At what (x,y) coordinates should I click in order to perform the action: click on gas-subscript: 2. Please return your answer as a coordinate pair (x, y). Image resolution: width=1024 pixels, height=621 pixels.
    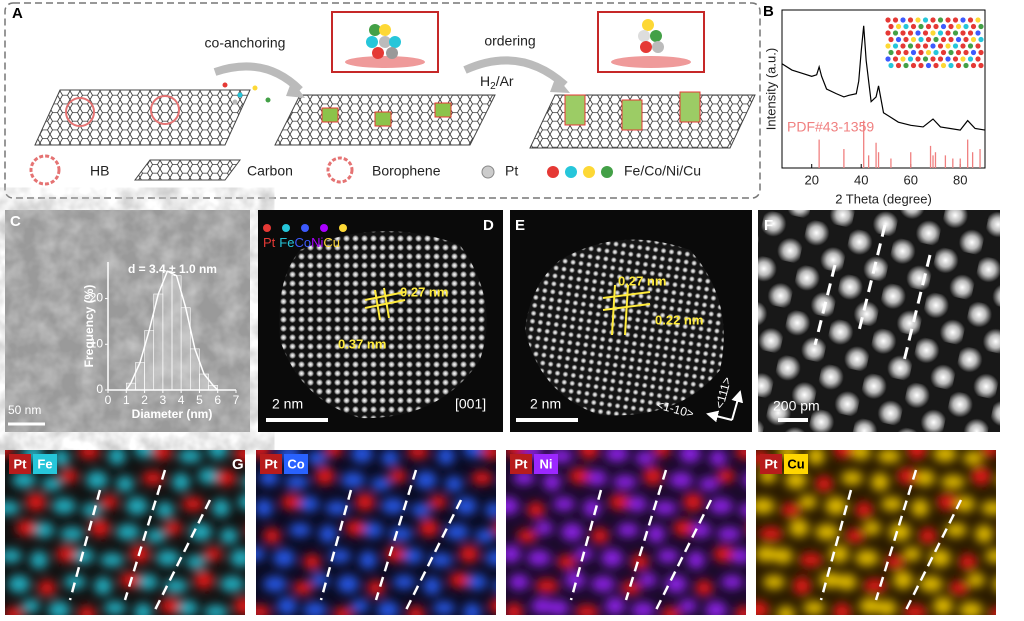
    Looking at the image, I should click on (493, 86).